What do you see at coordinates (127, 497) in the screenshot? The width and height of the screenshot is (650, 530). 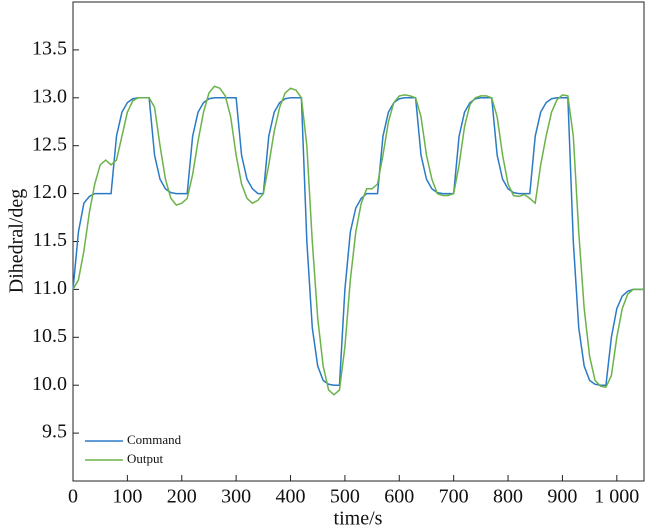 I see `x-tick-label: 100` at bounding box center [127, 497].